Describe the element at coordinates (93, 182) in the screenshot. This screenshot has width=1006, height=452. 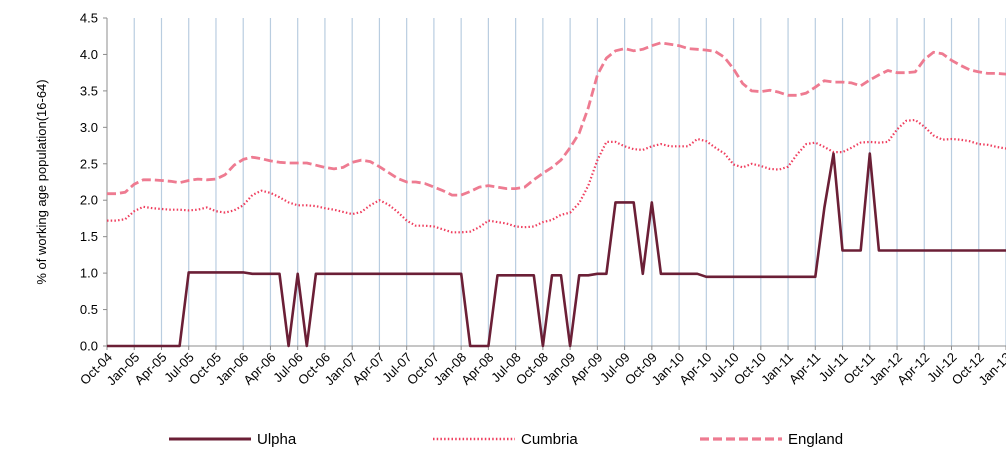
I see `y-axis-ticks: 0.0 0.5 1.0 1.5 2.0 2.5 3.0 3.5 4.0 4.5` at that location.